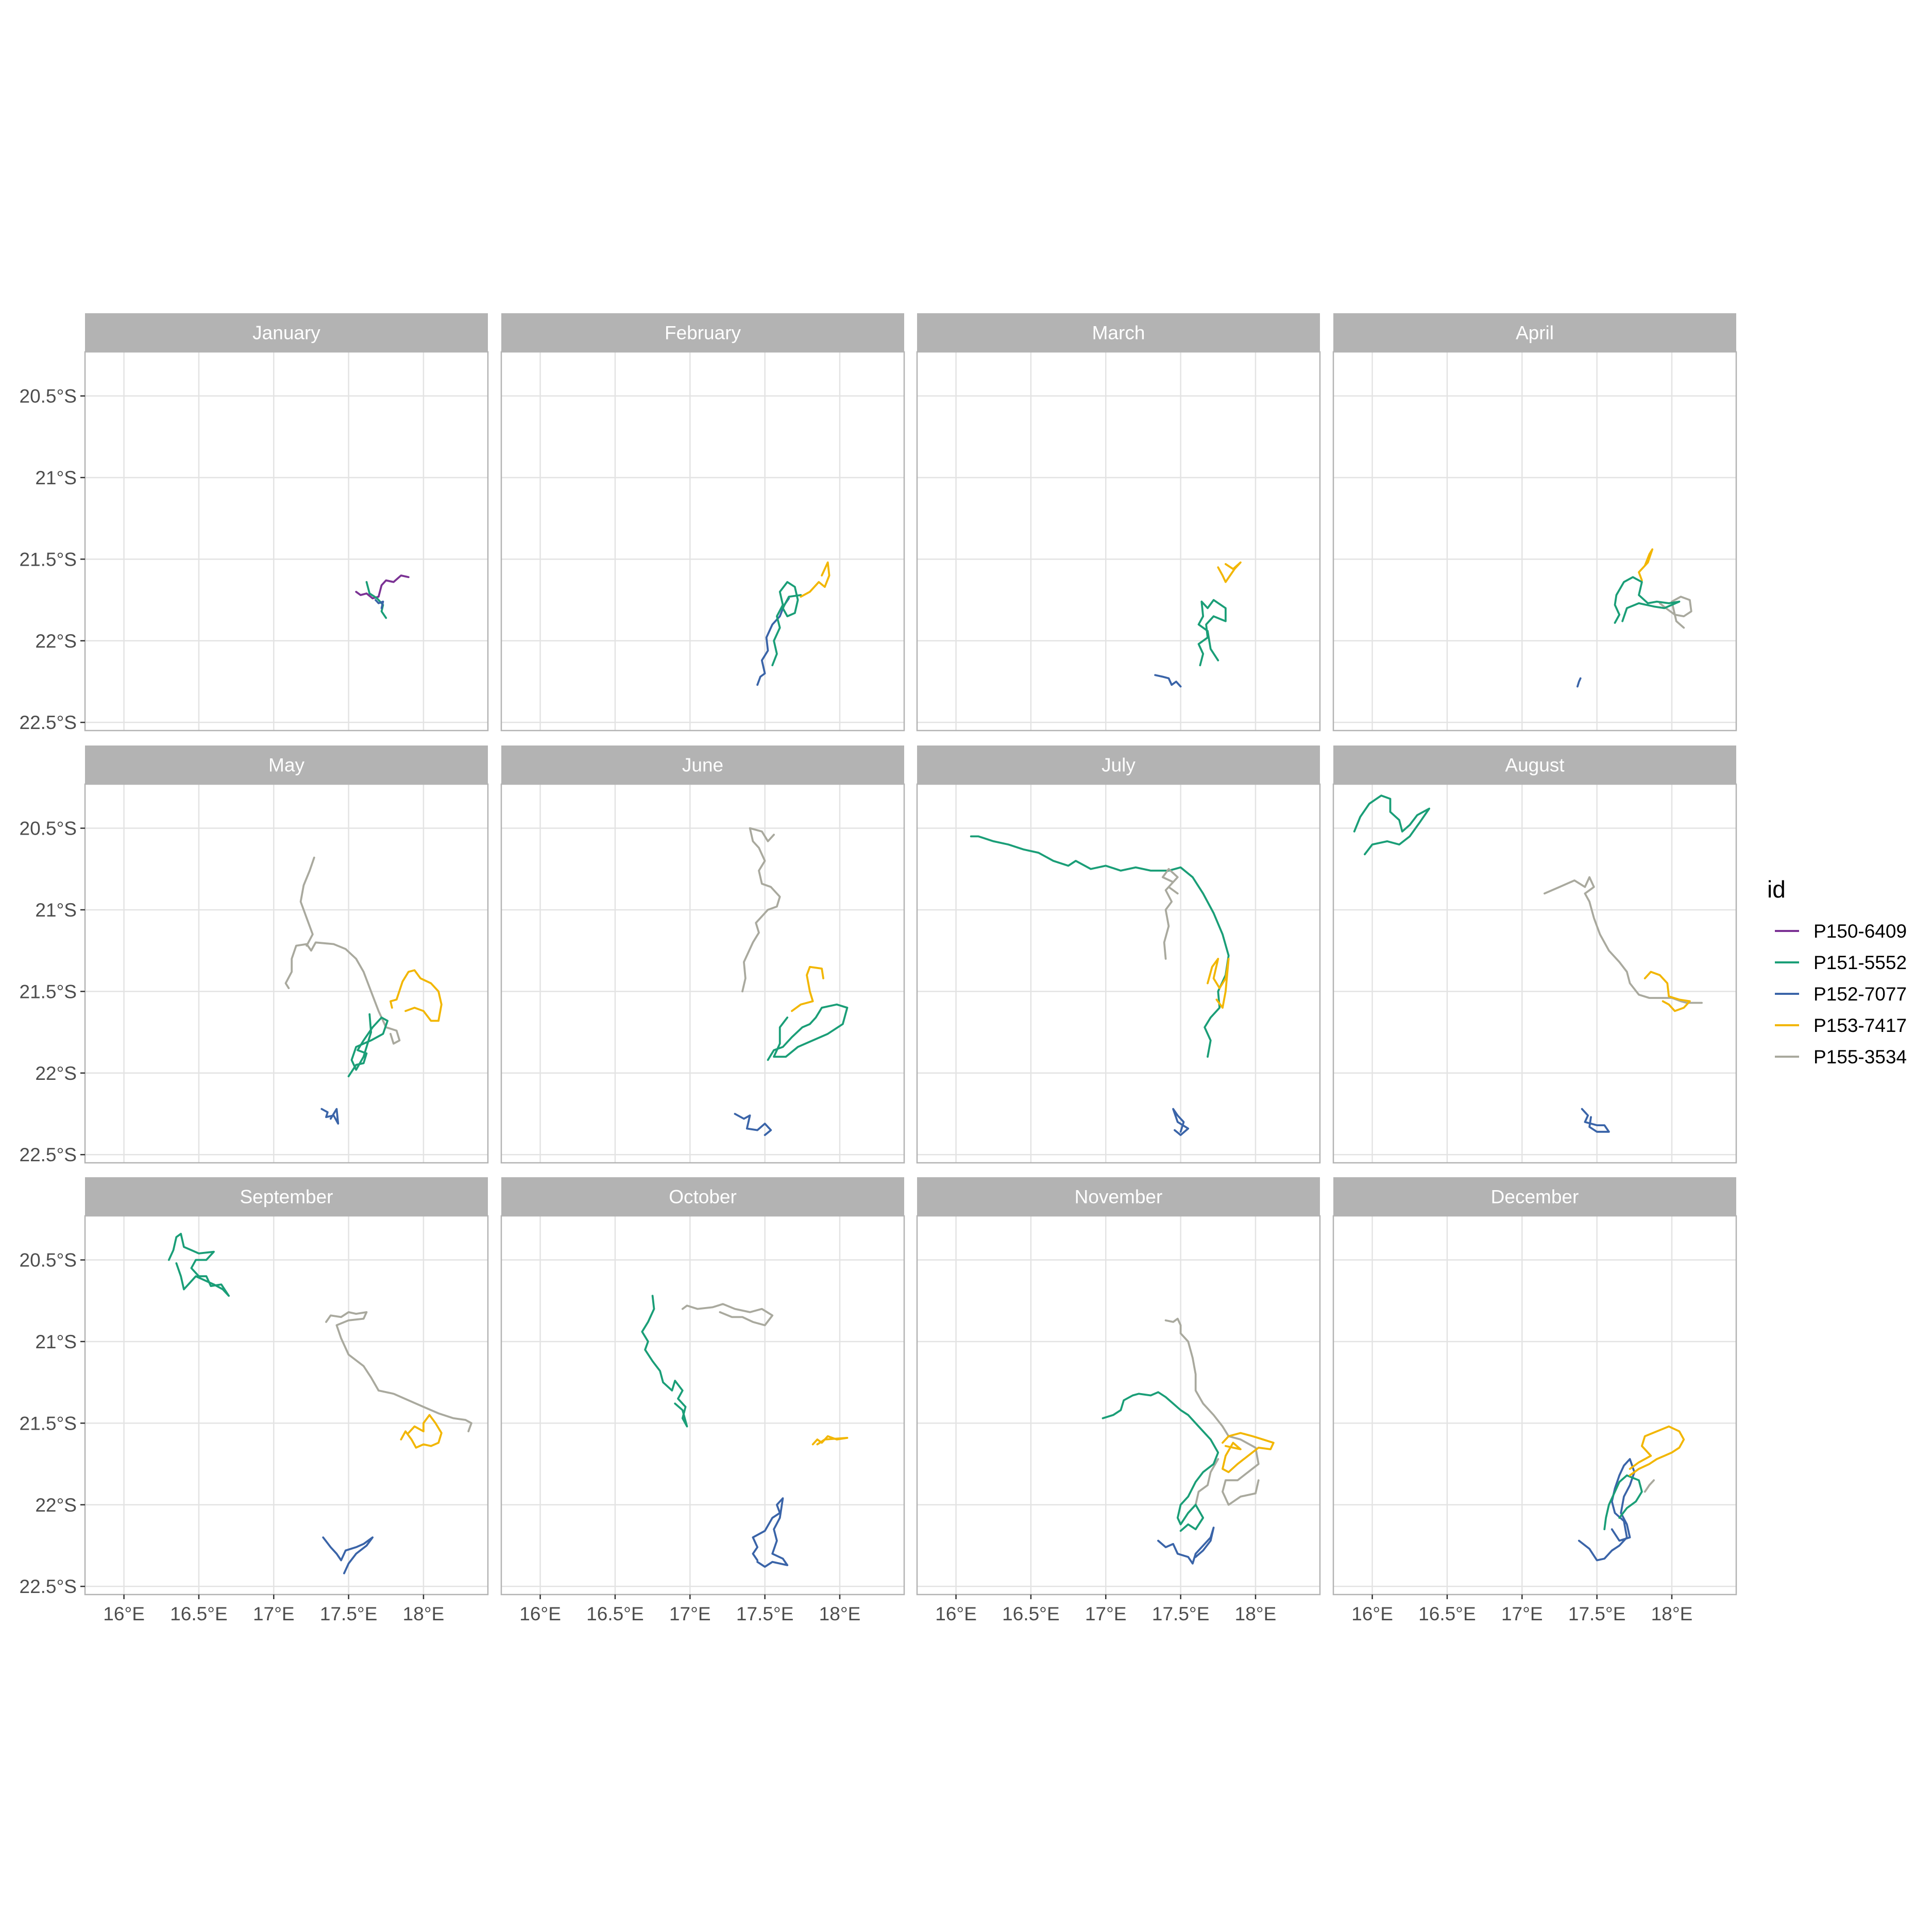 The height and width of the screenshot is (1932, 1932). What do you see at coordinates (1860, 1056) in the screenshot?
I see `legend-label: P155-3534` at bounding box center [1860, 1056].